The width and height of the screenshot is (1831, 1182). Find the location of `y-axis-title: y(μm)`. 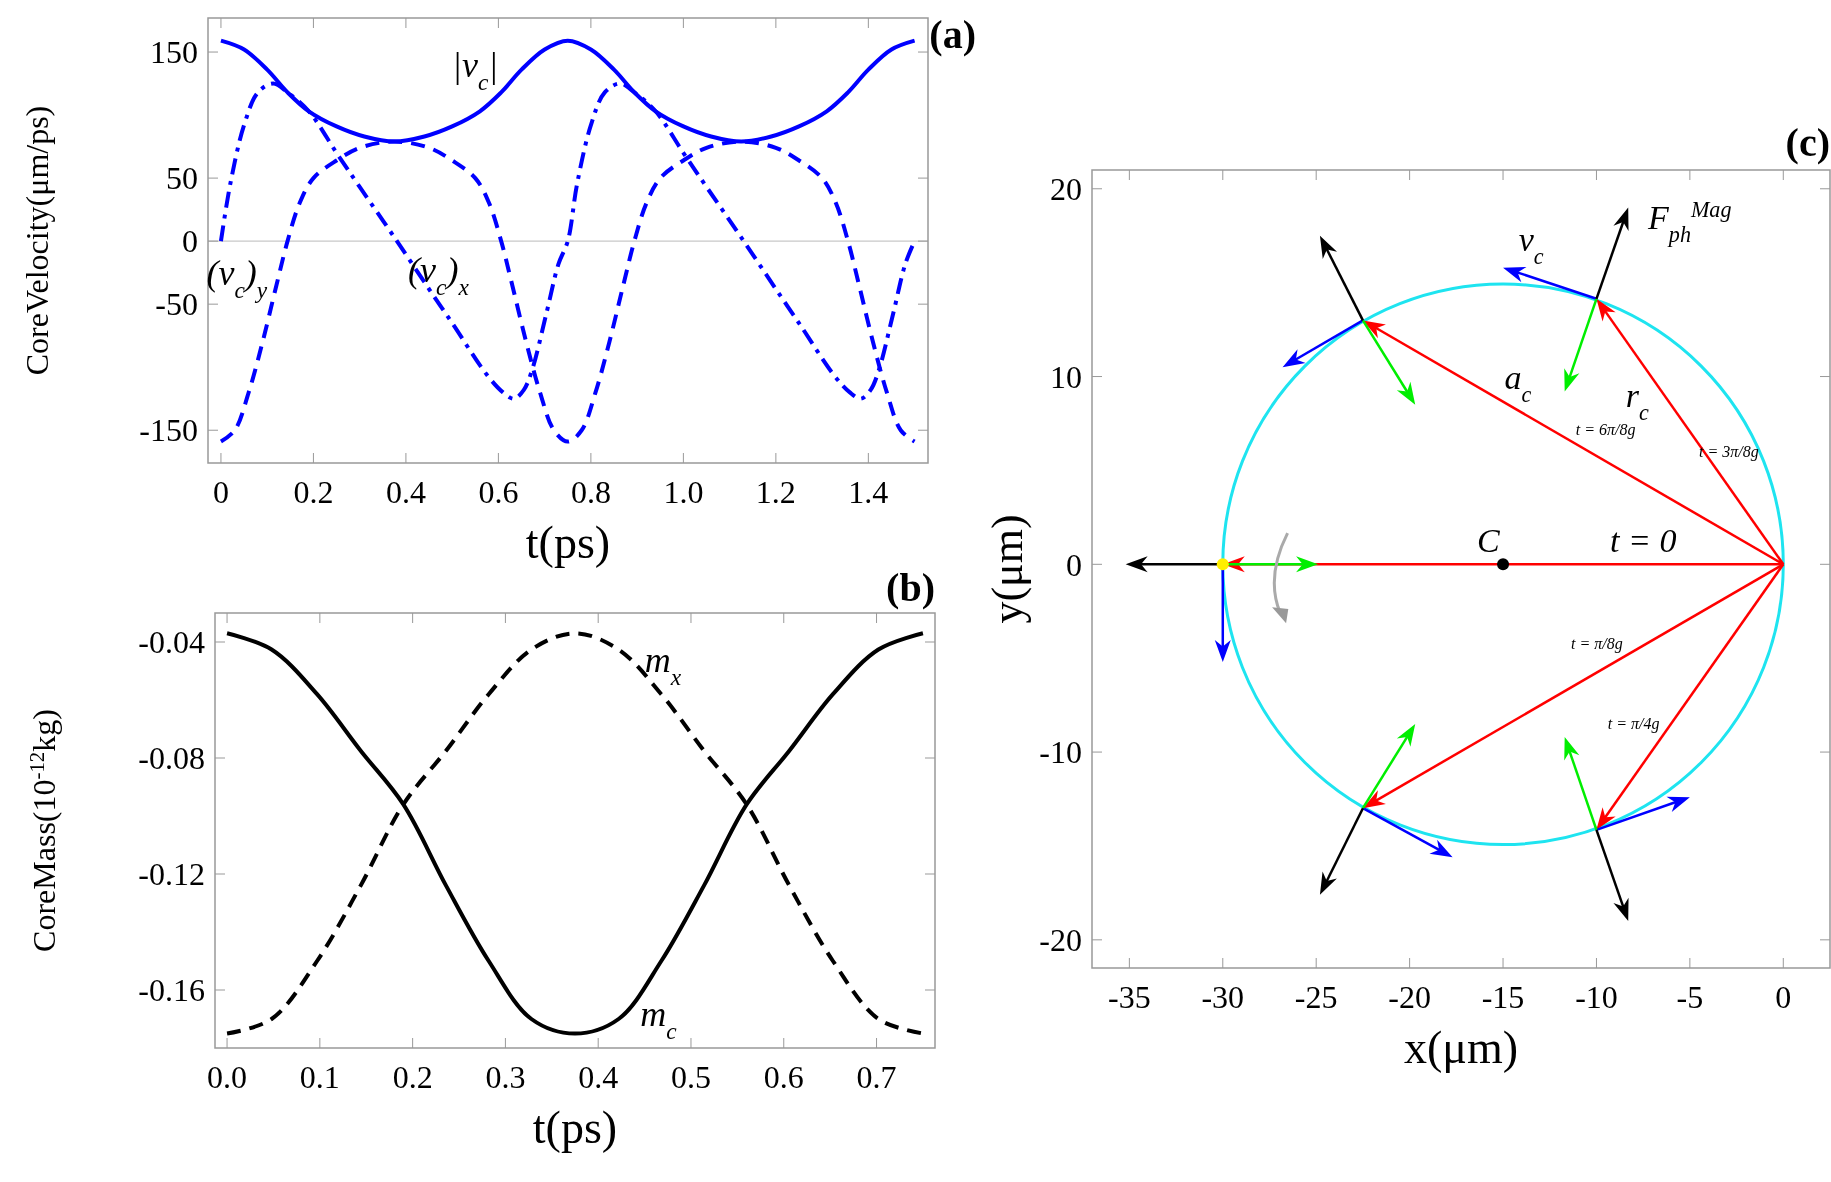

y-axis-title: y(μm) is located at coordinates (1007, 569).